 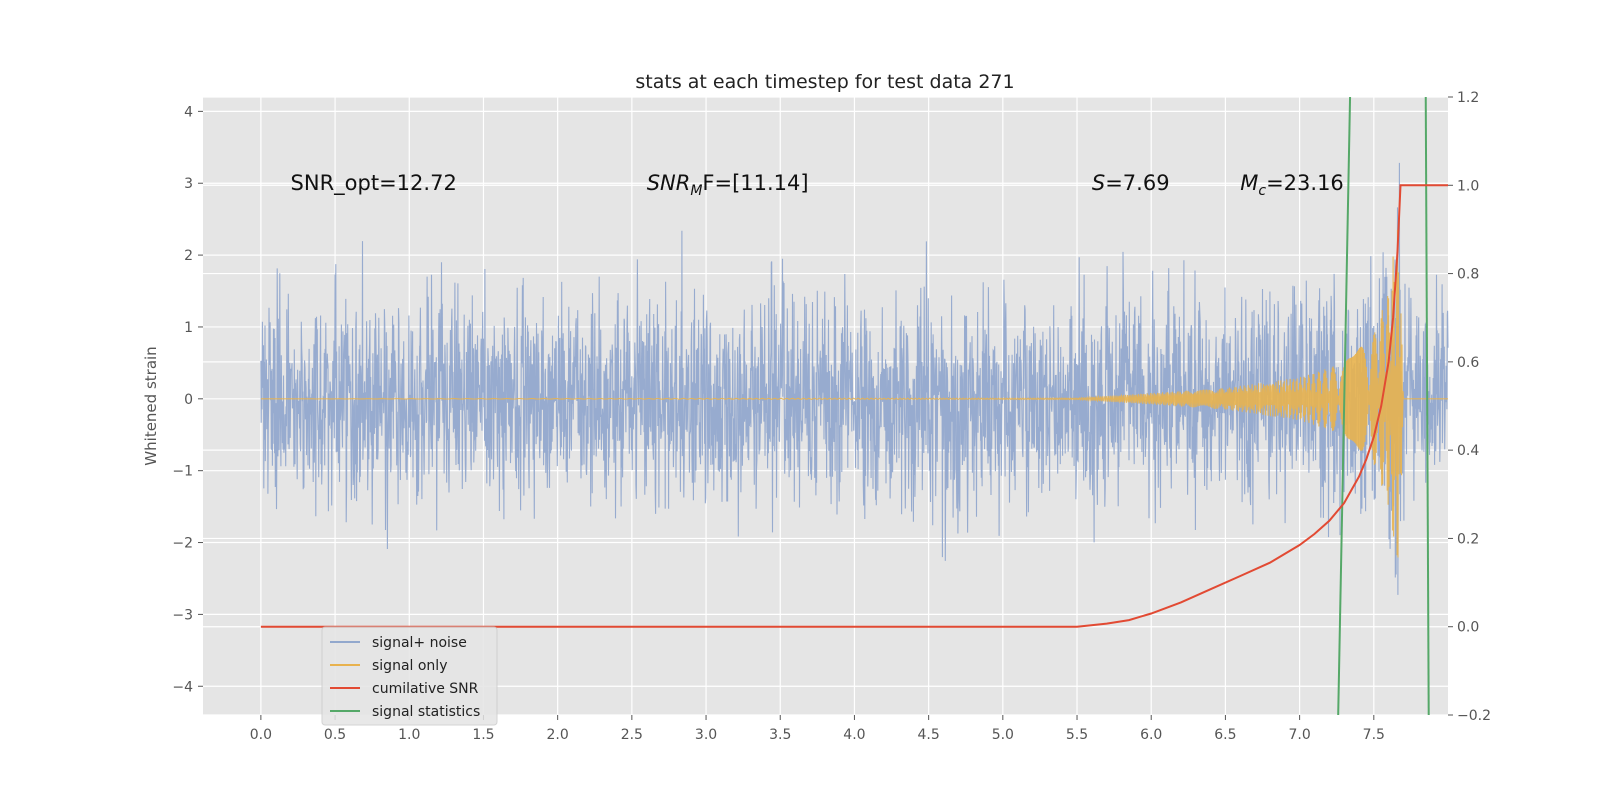 What do you see at coordinates (1469, 407) in the screenshot?
I see `y2-axis-ticks: −0.2 0.0 0.2 0.4 0.6 0.8 1.0 1.2` at bounding box center [1469, 407].